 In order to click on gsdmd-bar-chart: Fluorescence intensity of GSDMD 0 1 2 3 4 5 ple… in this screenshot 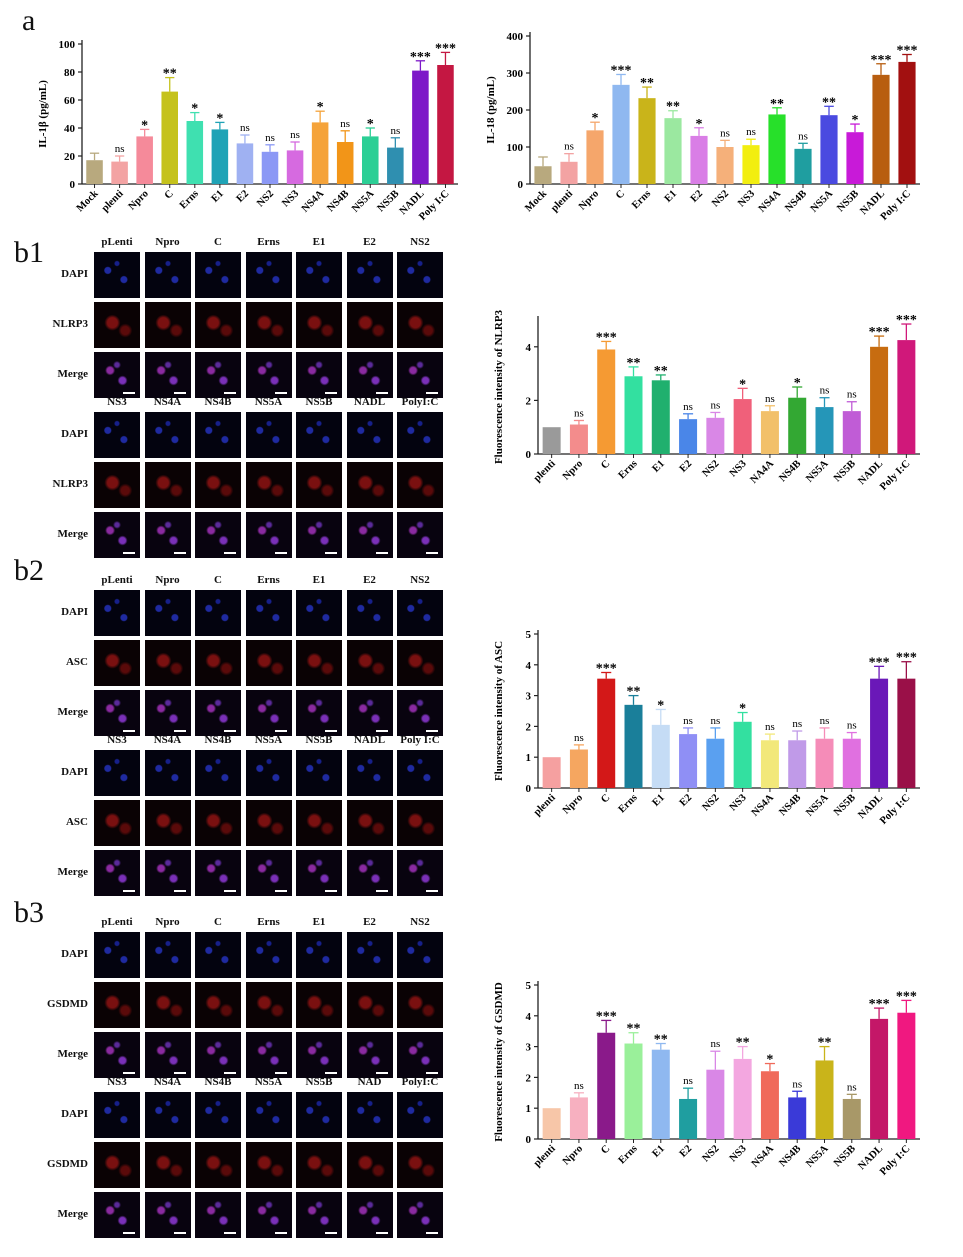, I will do `click(706, 1079)`.